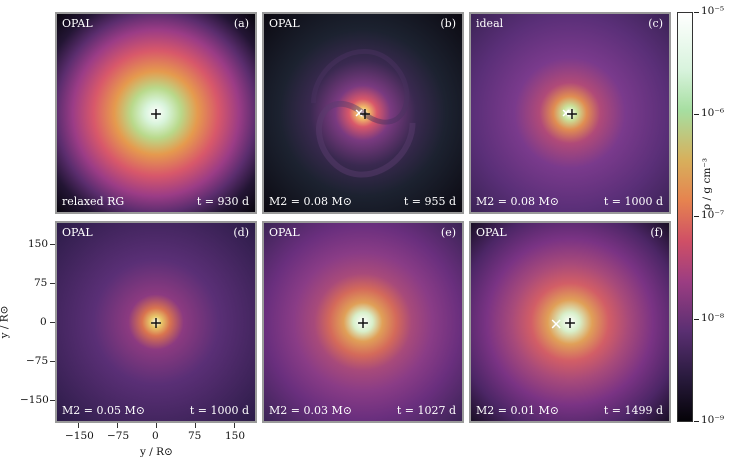 The width and height of the screenshot is (748, 466). I want to click on panel-e: OPAL (e) M2 = 0.03 M⊙ t = 1027 d, so click(363, 322).